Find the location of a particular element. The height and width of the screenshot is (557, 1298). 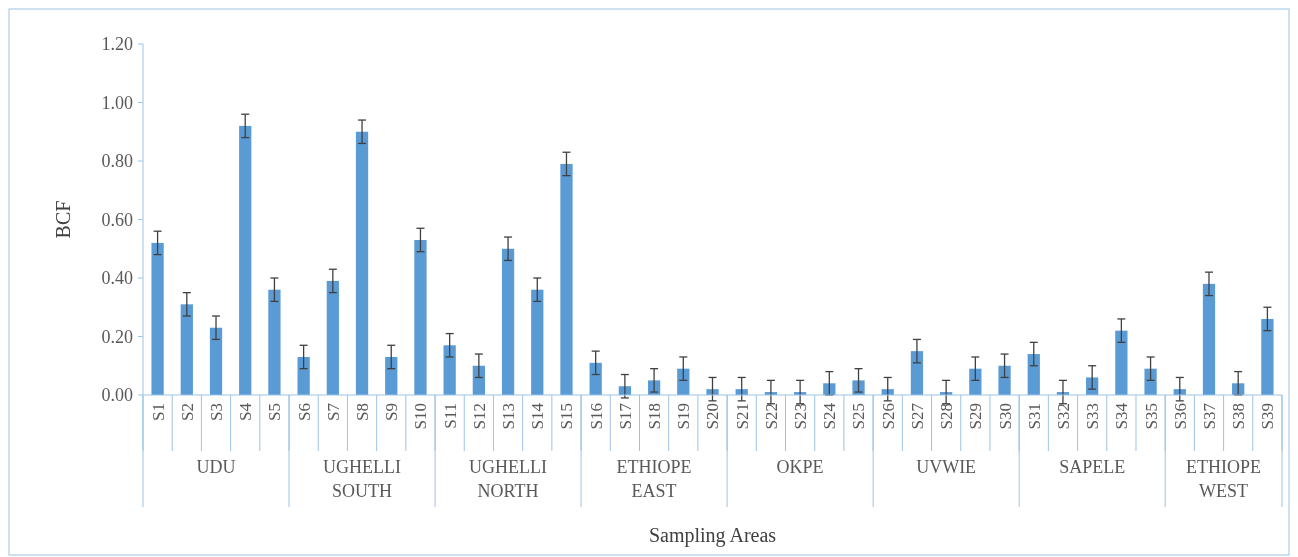

x-tick-label: S39 is located at coordinates (1268, 416).